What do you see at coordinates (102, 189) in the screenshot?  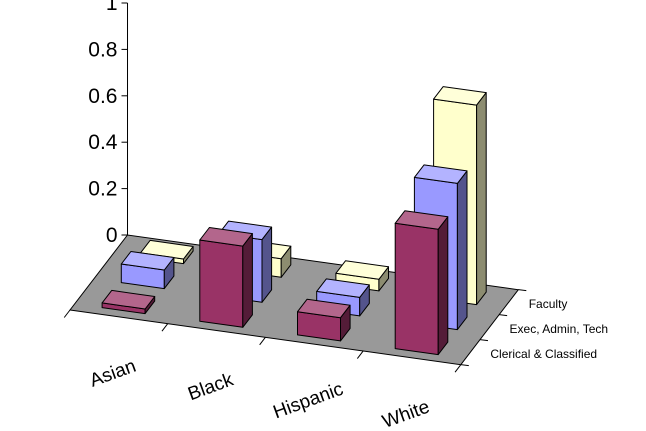 I see `value-tick-label: 0.2` at bounding box center [102, 189].